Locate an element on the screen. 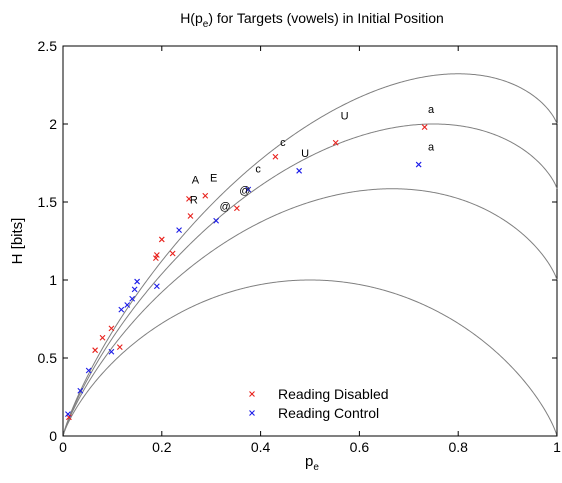 Image resolution: width=562 pixels, height=483 pixels. y-tick-label: 0 is located at coordinates (53, 436).